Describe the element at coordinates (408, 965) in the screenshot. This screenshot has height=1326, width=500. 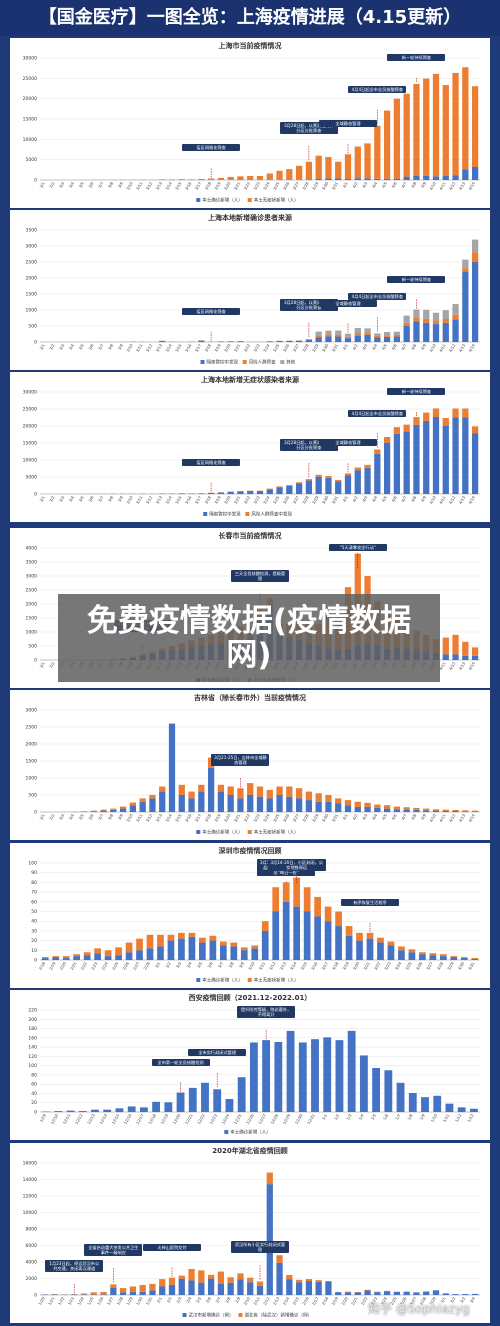
I see `x-tick-label: 3/25` at that location.